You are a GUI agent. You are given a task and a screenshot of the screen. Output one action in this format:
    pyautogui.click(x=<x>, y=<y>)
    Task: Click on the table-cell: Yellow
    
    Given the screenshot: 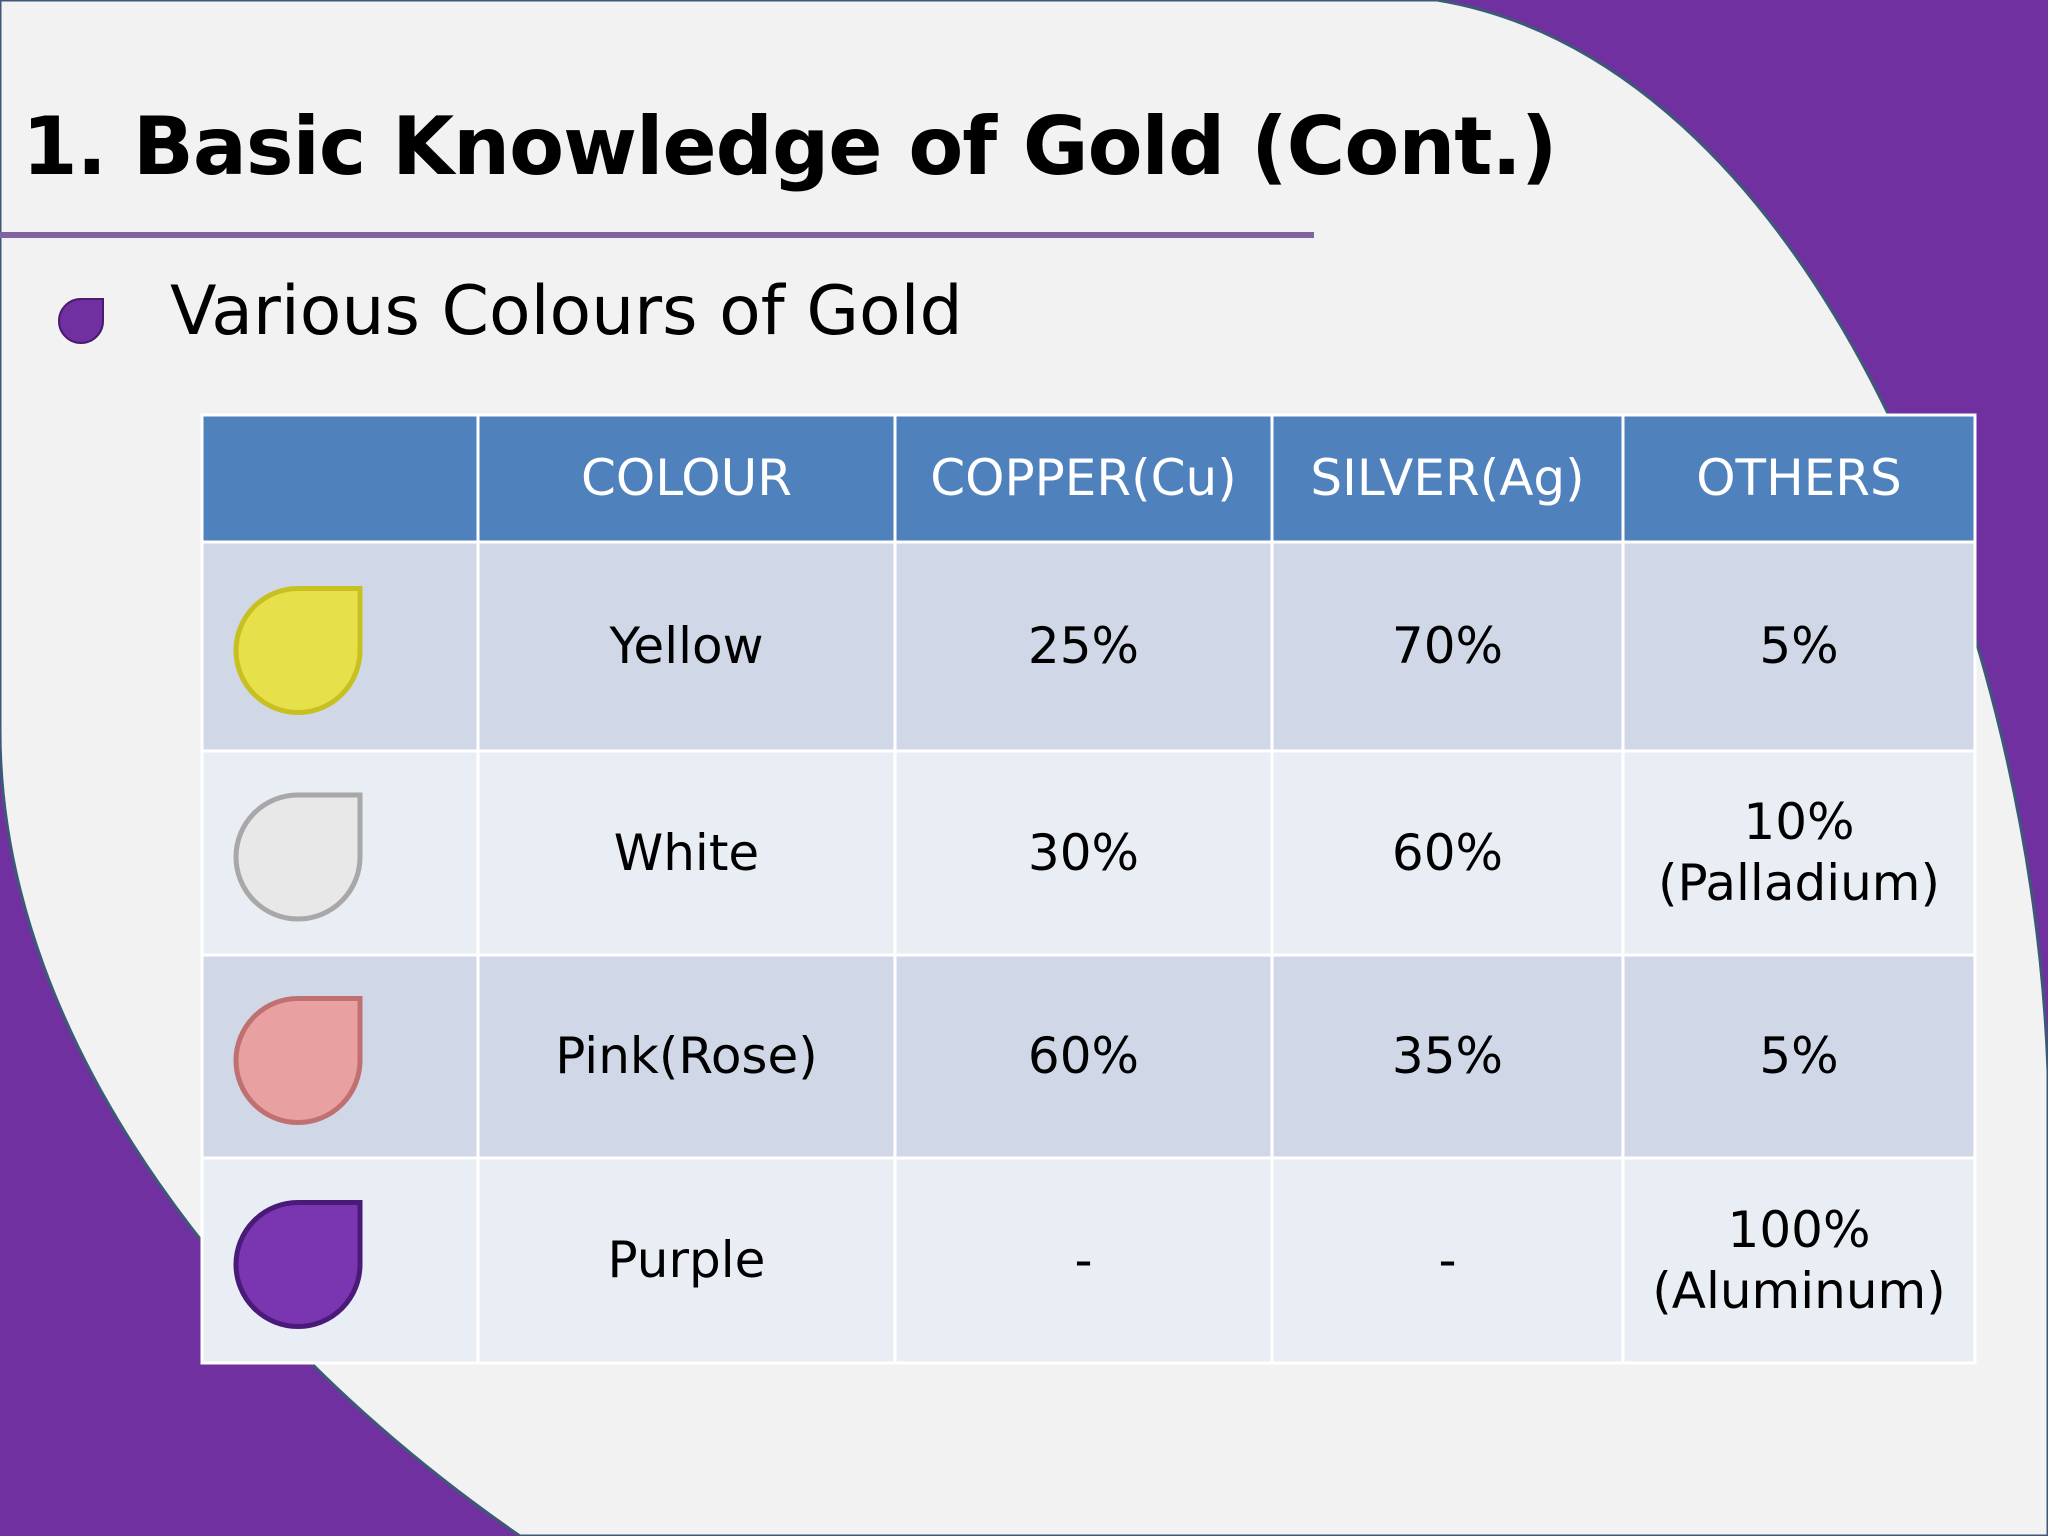 What is the action you would take?
    pyautogui.click(x=686, y=646)
    